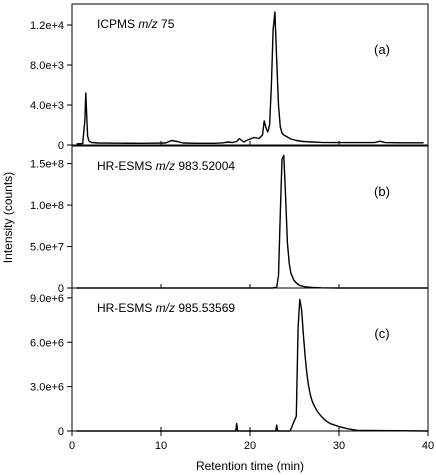 The height and width of the screenshot is (475, 436). I want to click on x-axis-title: Retention time (min), so click(250, 466).